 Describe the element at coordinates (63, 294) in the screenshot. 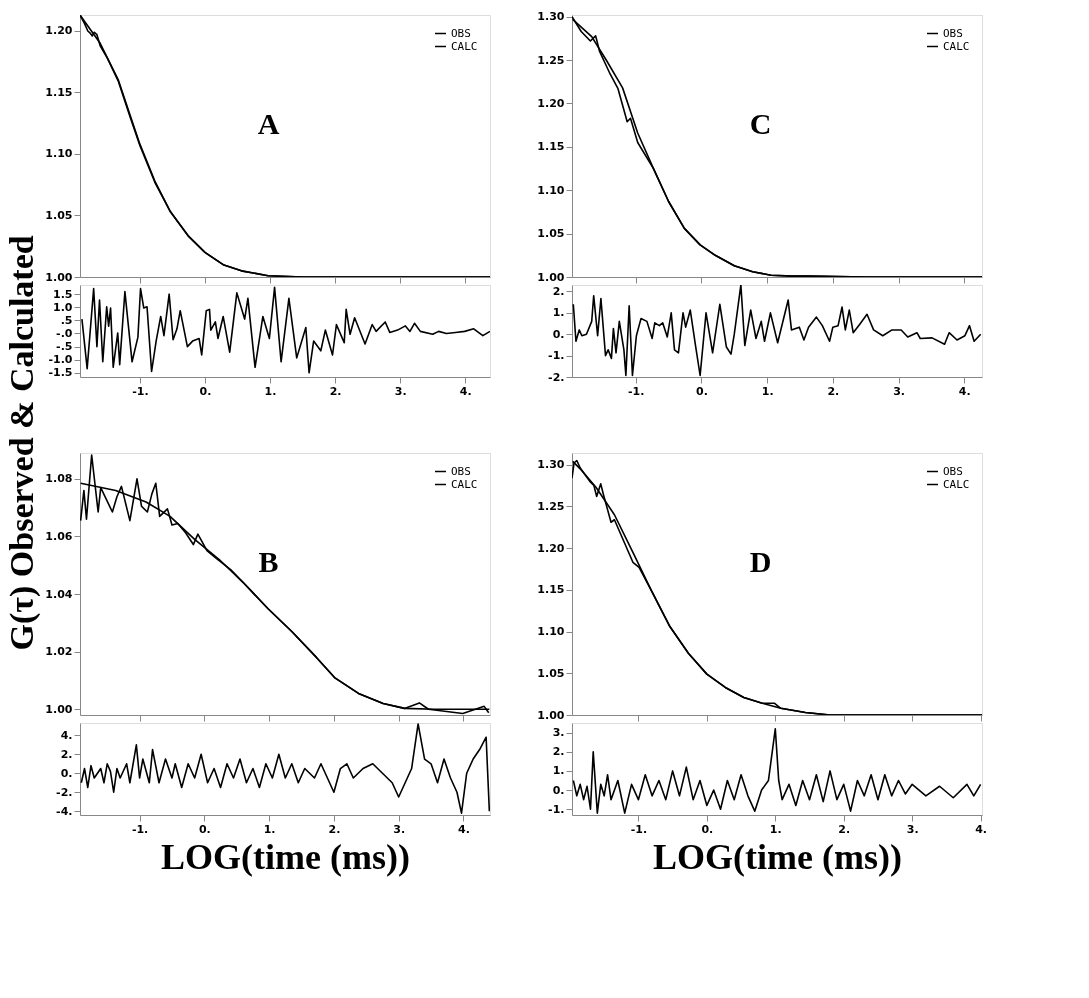

I see `y-tick-label: 1.5` at that location.